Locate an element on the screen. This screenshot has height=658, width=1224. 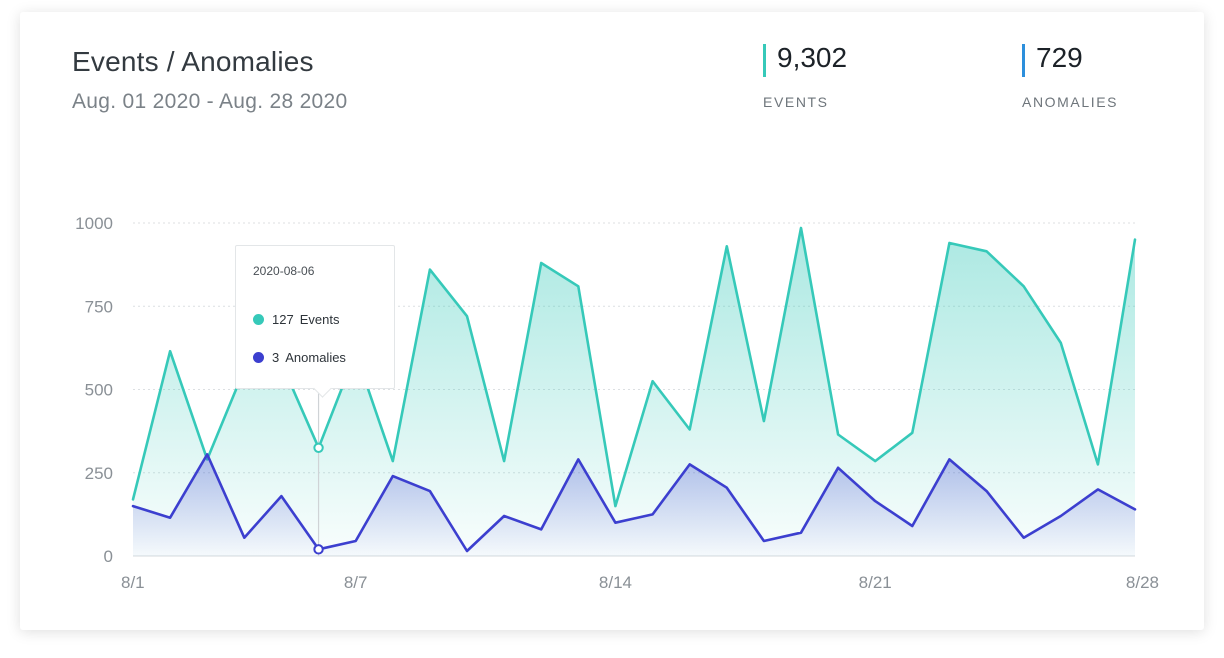
anomalies-area is located at coordinates (634, 505).